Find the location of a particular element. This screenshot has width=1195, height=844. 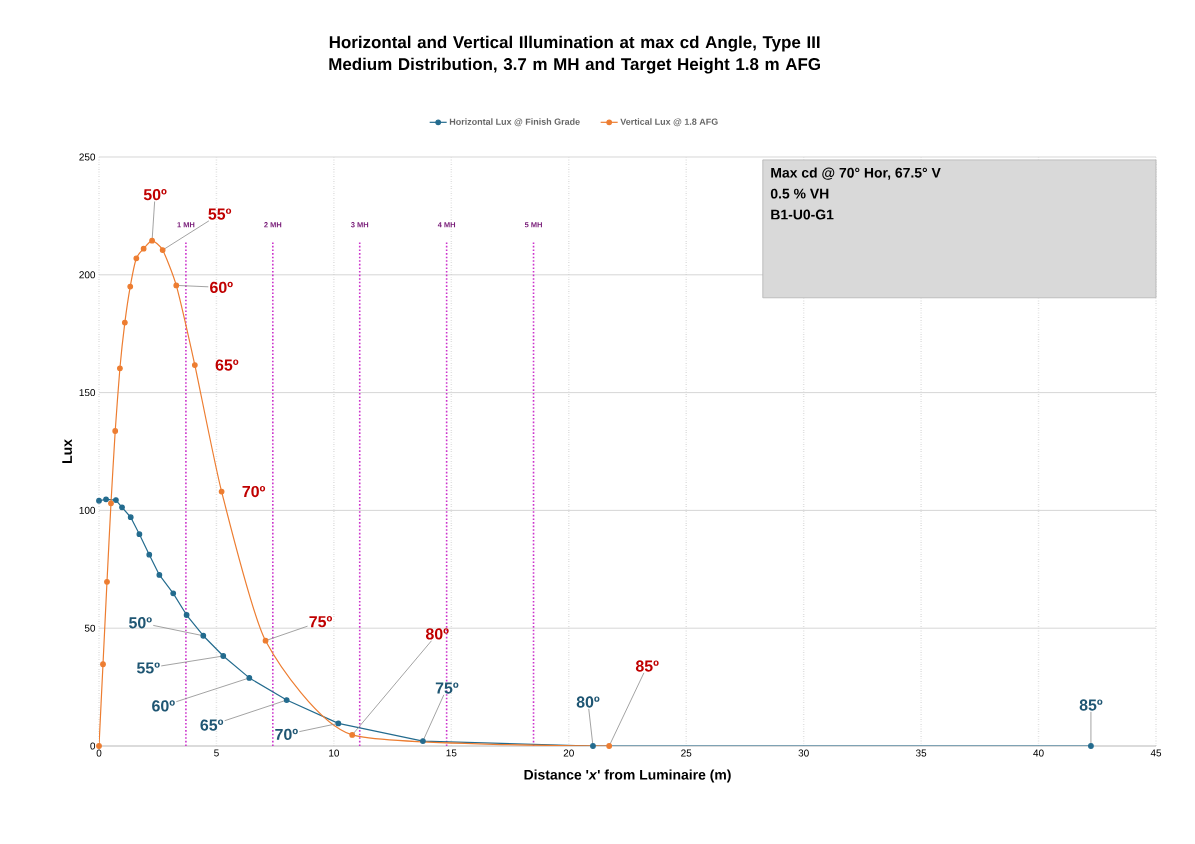

y-tick-label: 0 is located at coordinates (93, 746).